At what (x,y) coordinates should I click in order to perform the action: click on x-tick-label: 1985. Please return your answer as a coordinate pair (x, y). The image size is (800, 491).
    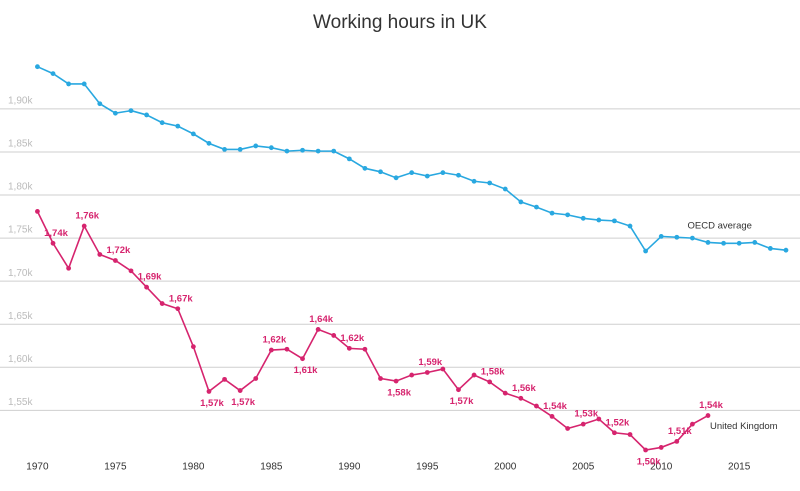
    Looking at the image, I should click on (271, 467).